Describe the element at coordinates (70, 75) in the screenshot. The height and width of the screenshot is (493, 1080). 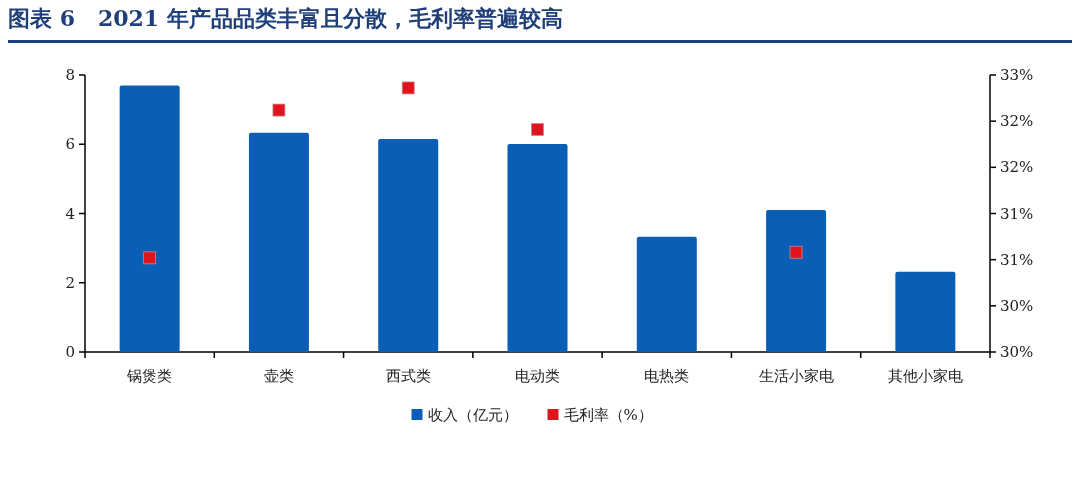
I see `y-tick-label: 8` at that location.